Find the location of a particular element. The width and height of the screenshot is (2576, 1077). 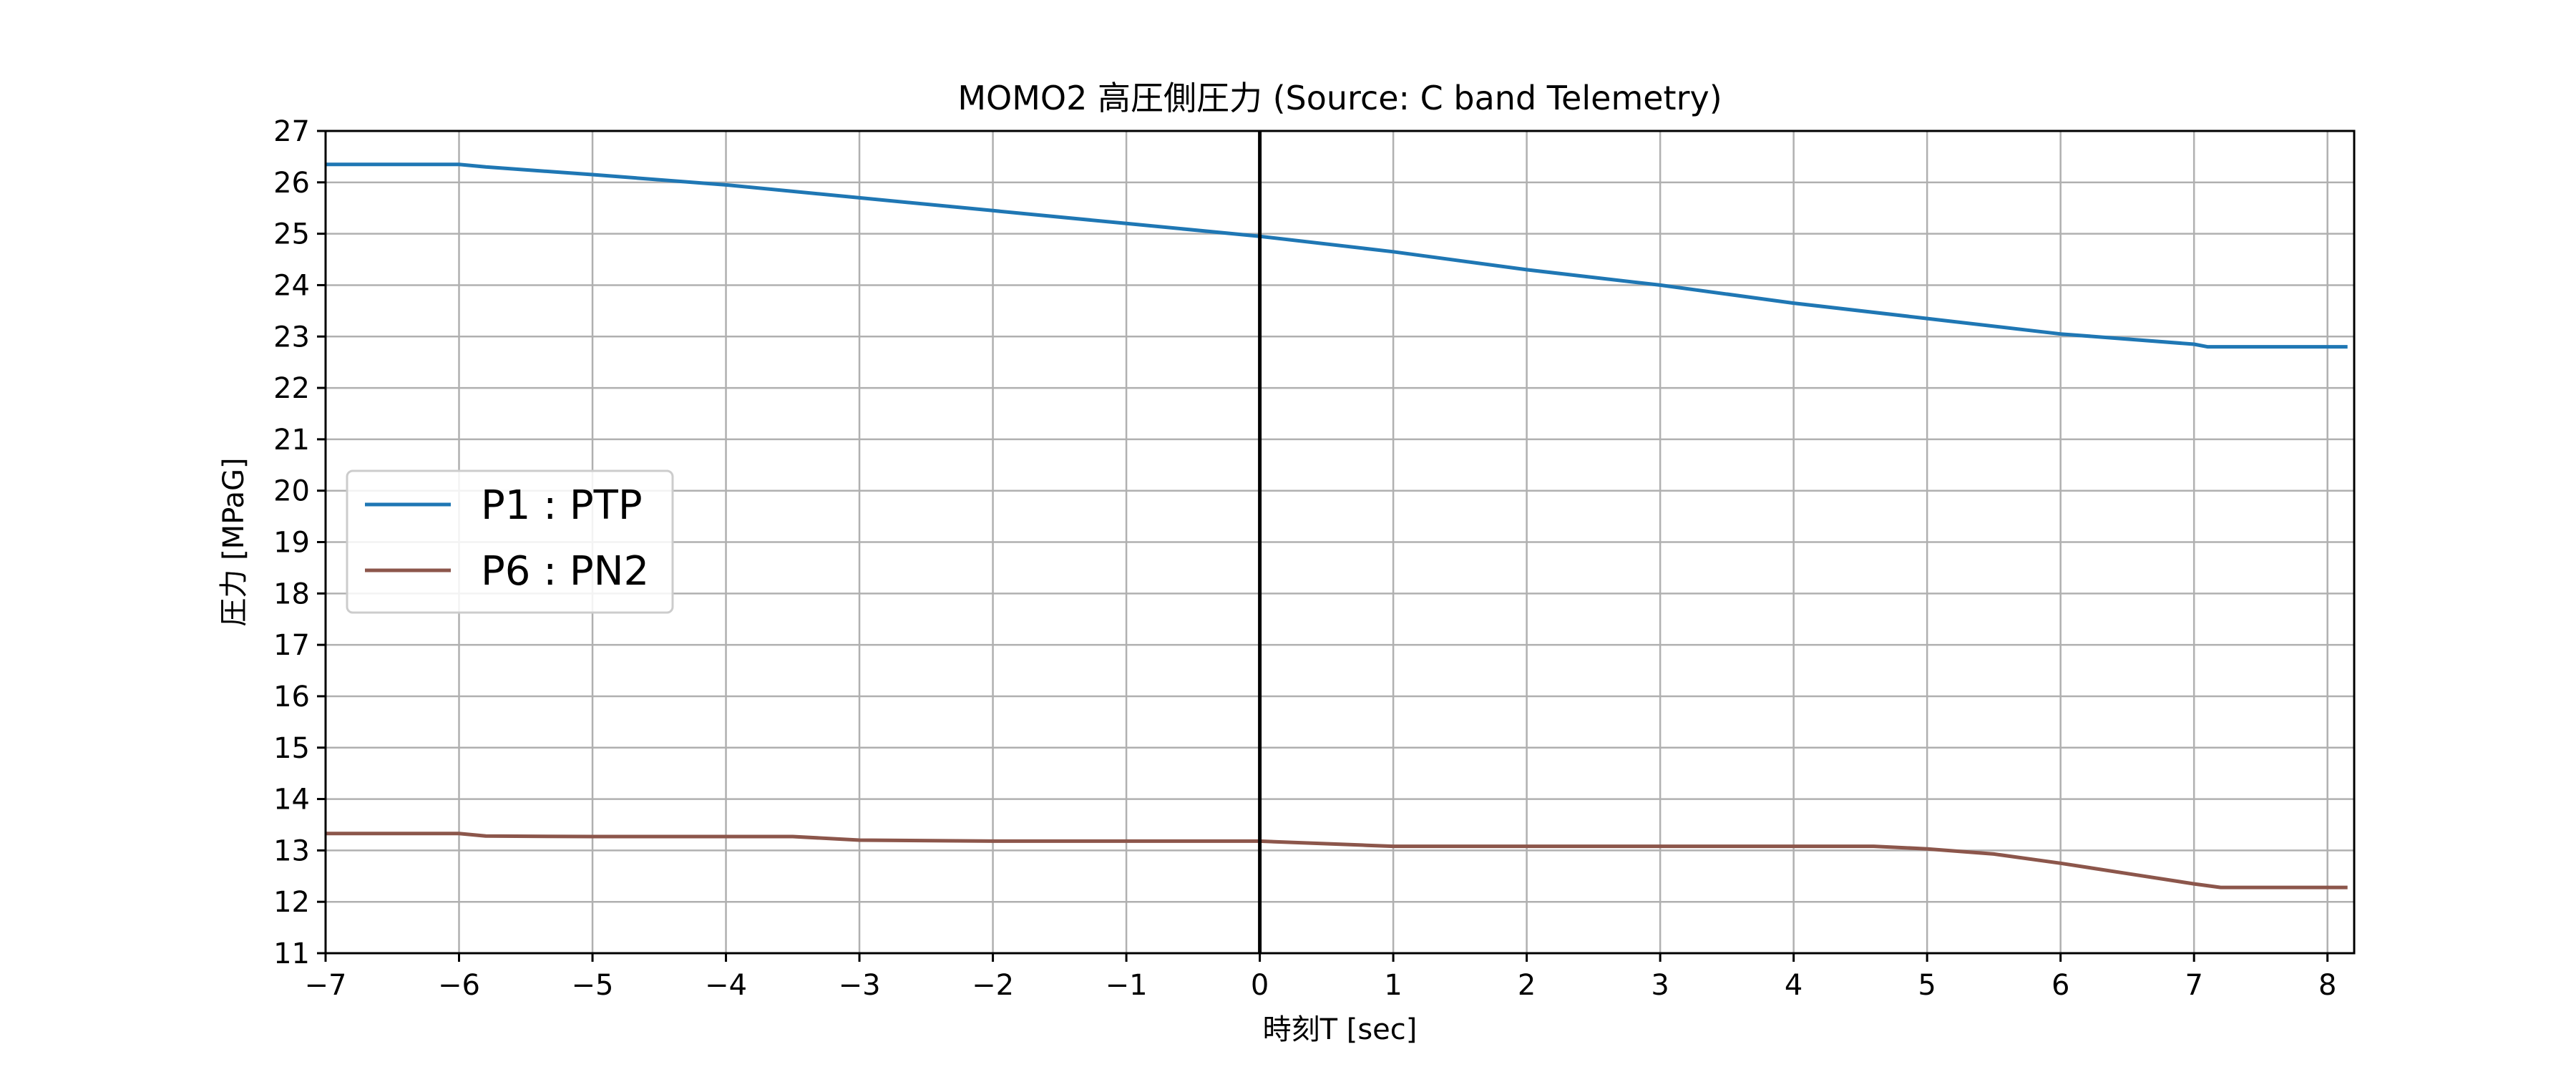

y-tick-label: 14 is located at coordinates (291, 800).